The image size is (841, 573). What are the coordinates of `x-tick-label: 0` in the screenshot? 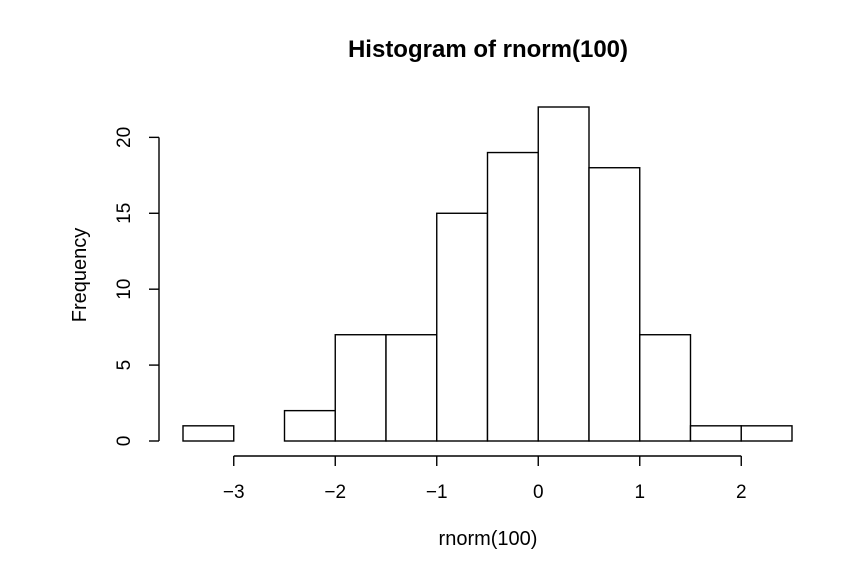 It's located at (538, 492).